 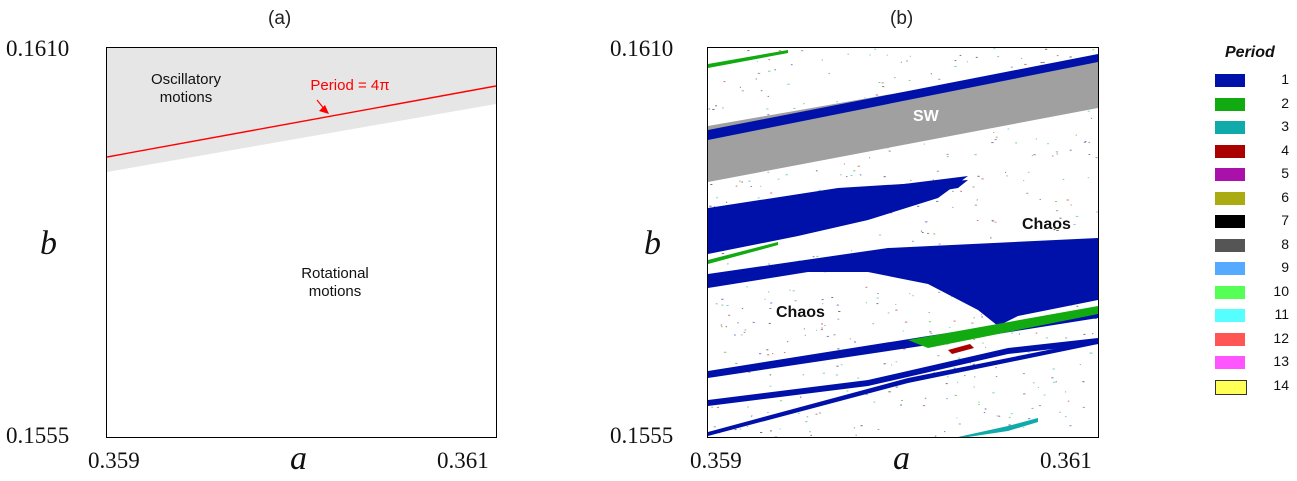 I want to click on legend-item: 14, so click(x=1255, y=386).